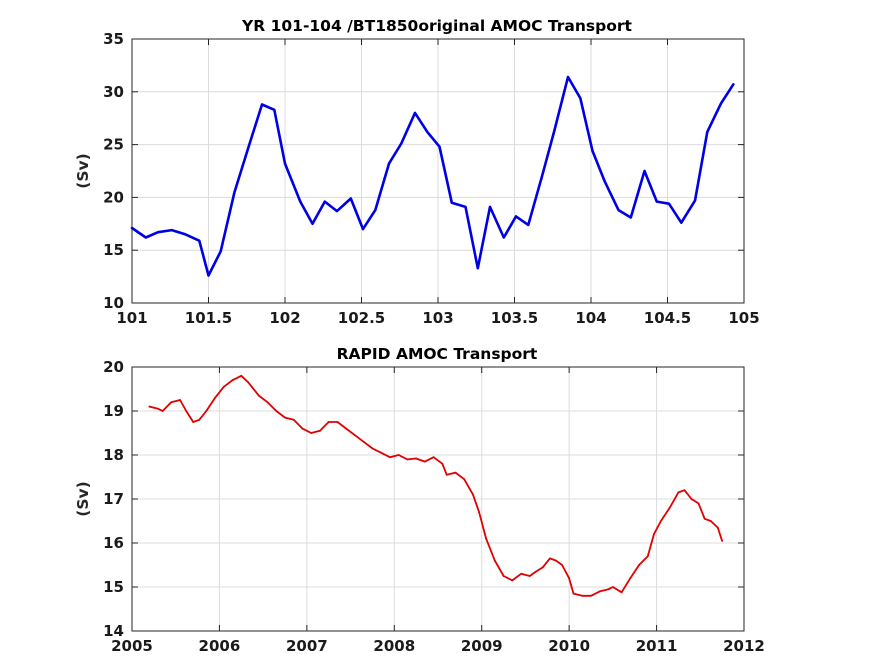 The image size is (875, 656). I want to click on bottom-chart-ytick-label: 18, so click(113, 455).